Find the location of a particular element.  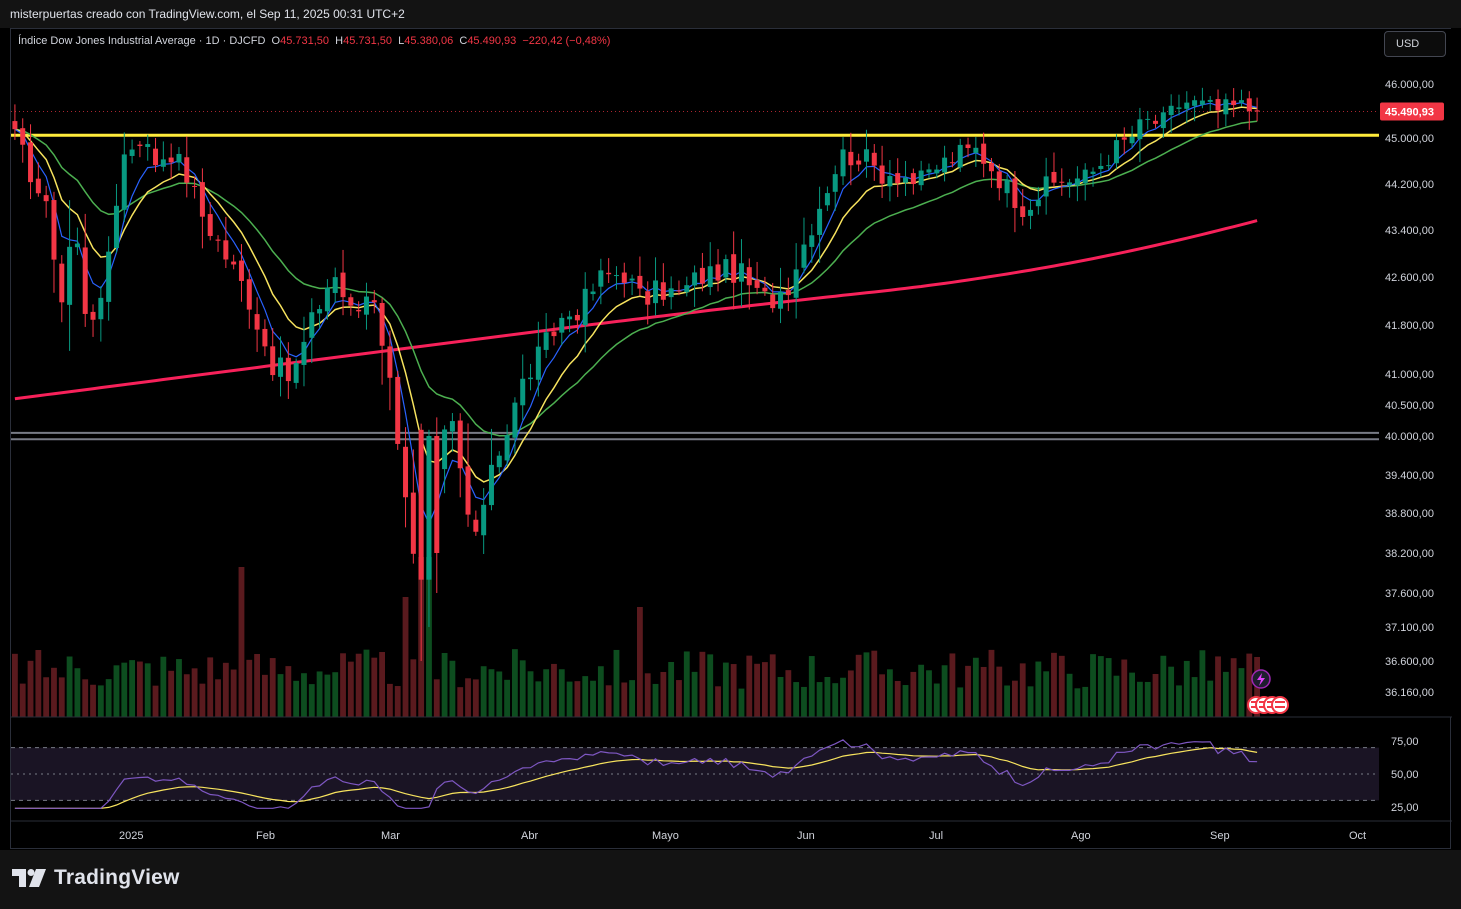

price-tick-label: 36.160,00 is located at coordinates (1409, 693).